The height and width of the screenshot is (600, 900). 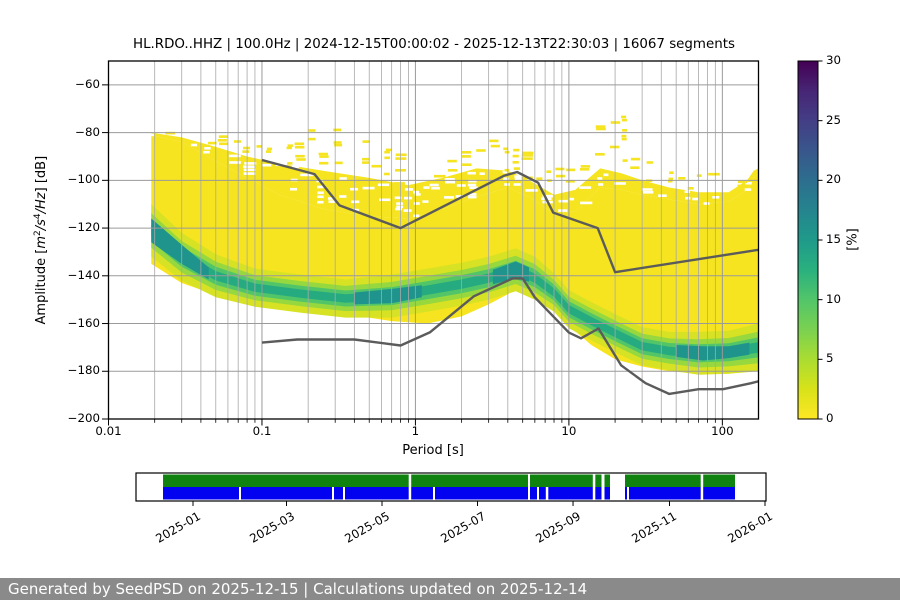 I want to click on y-tick-label: −180, so click(x=83, y=370).